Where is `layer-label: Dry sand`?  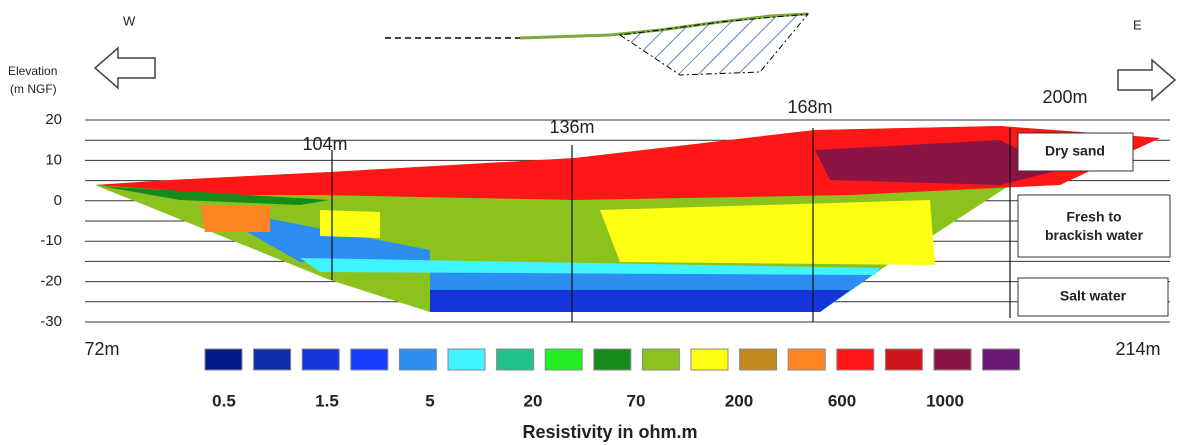 layer-label: Dry sand is located at coordinates (1075, 151).